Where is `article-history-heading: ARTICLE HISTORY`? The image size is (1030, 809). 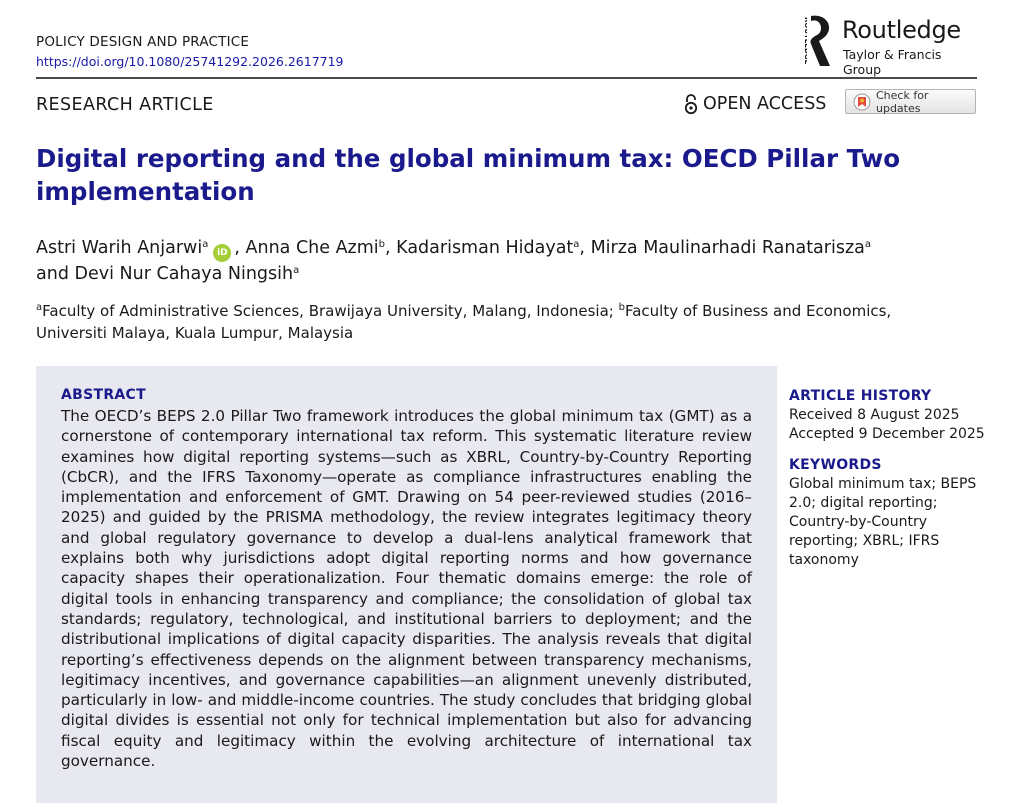 article-history-heading: ARTICLE HISTORY is located at coordinates (860, 396).